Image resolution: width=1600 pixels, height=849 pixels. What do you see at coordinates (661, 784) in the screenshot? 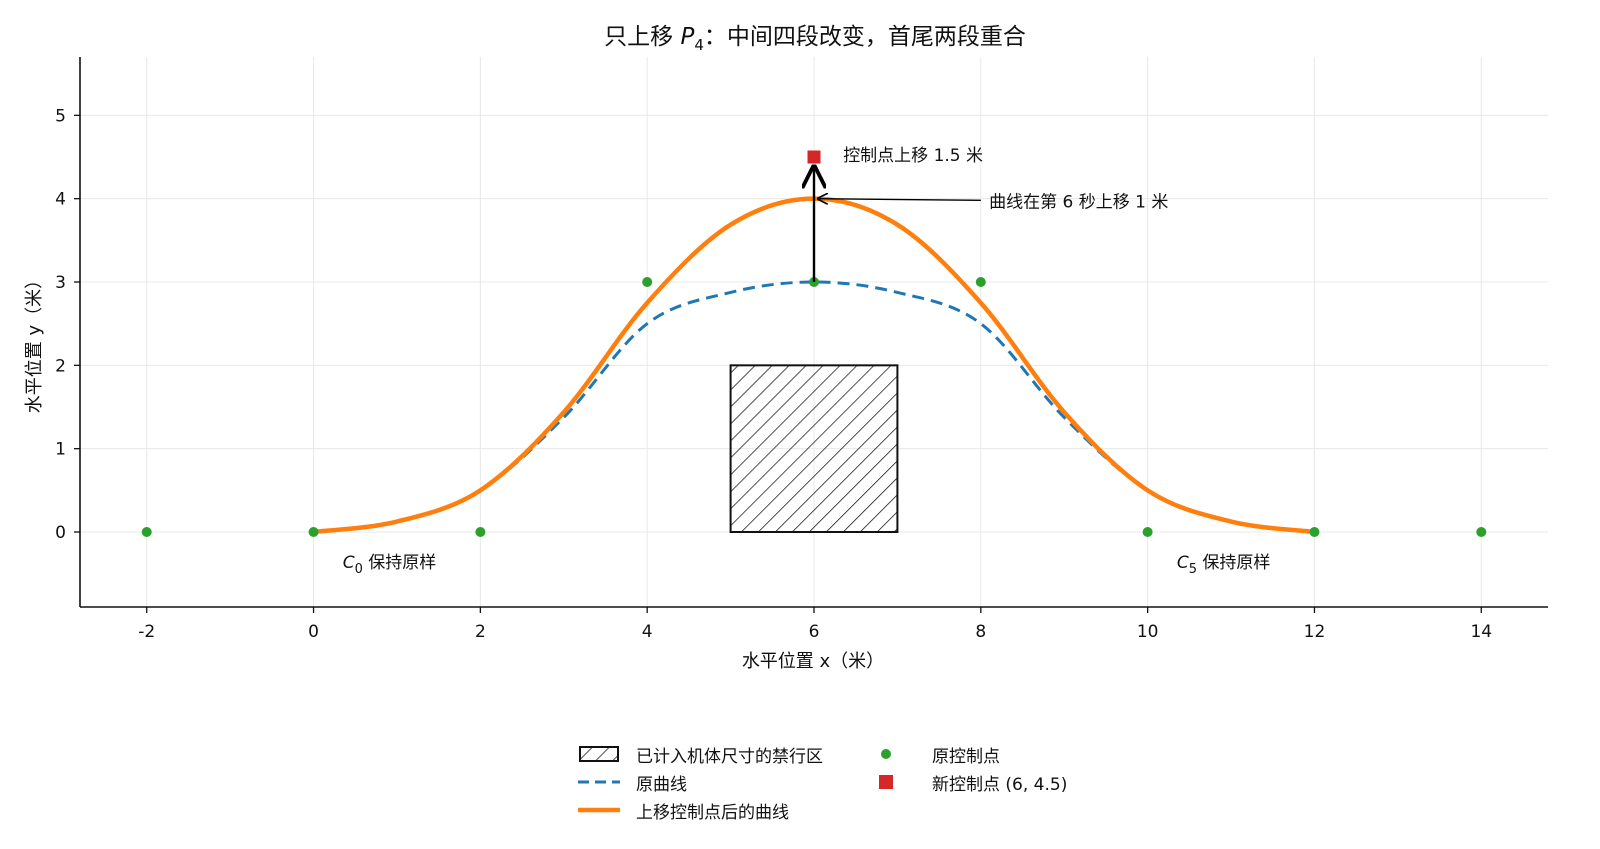
I see `legend-label-original: 原曲线` at bounding box center [661, 784].